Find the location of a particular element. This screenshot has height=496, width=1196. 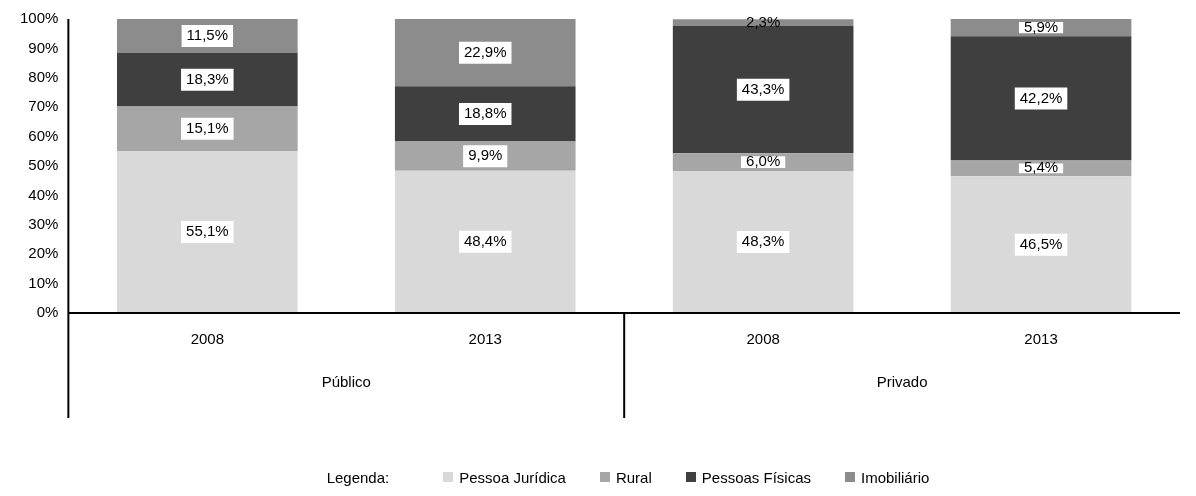

data-label: 48,3% is located at coordinates (763, 241).